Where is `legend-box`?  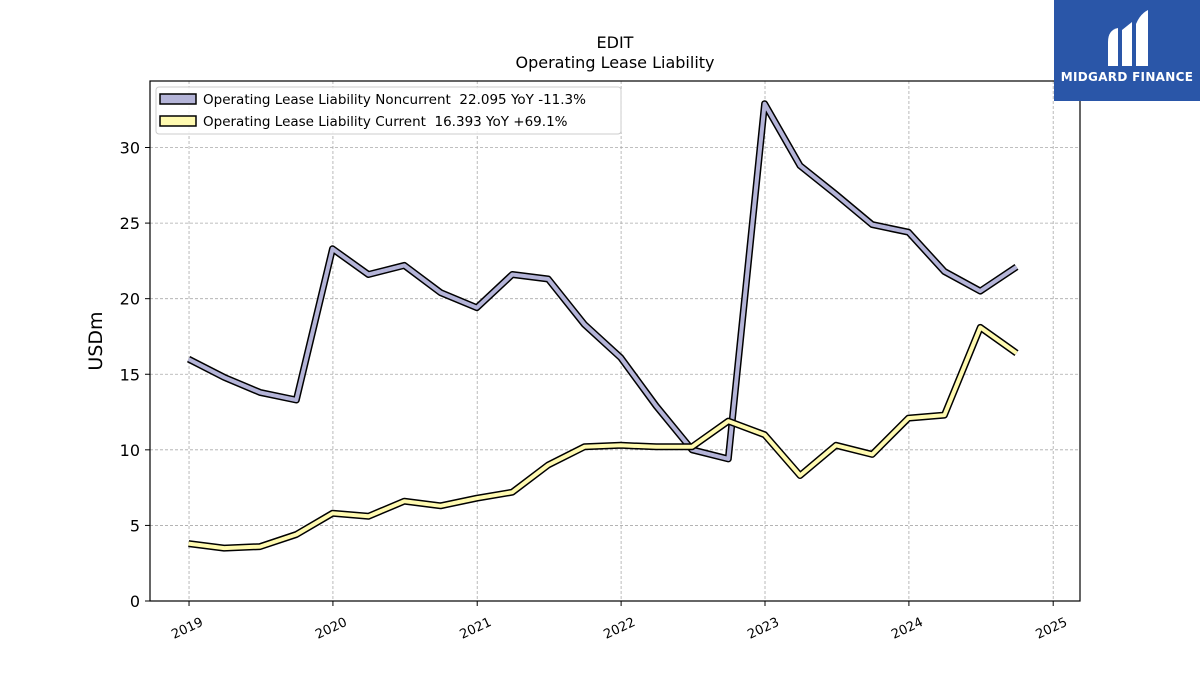 legend-box is located at coordinates (388, 110).